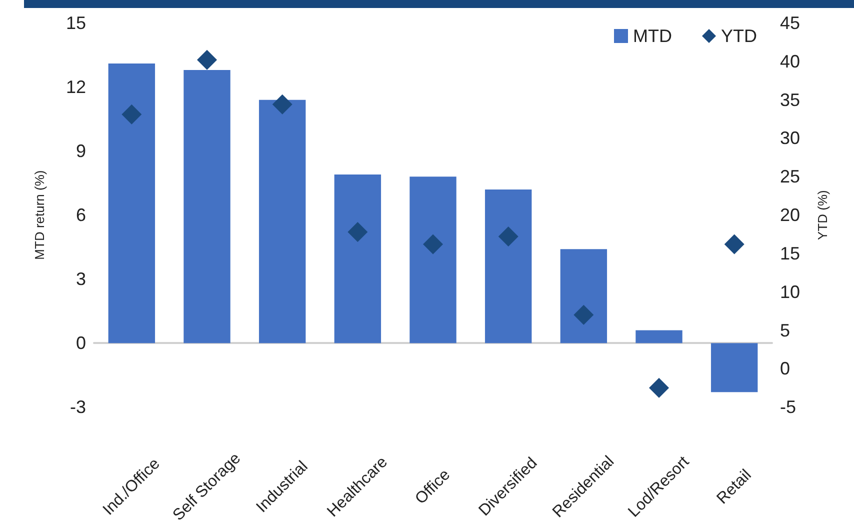 The width and height of the screenshot is (854, 526). I want to click on y-tick-label: 3, so click(81, 279).